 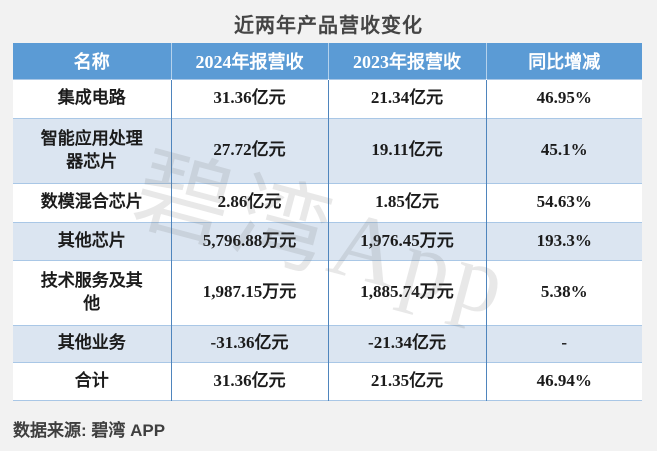 I want to click on table-row: 技术服务及其他 1,987.15万元 1,885.74万元 5.38%, so click(x=327, y=292).